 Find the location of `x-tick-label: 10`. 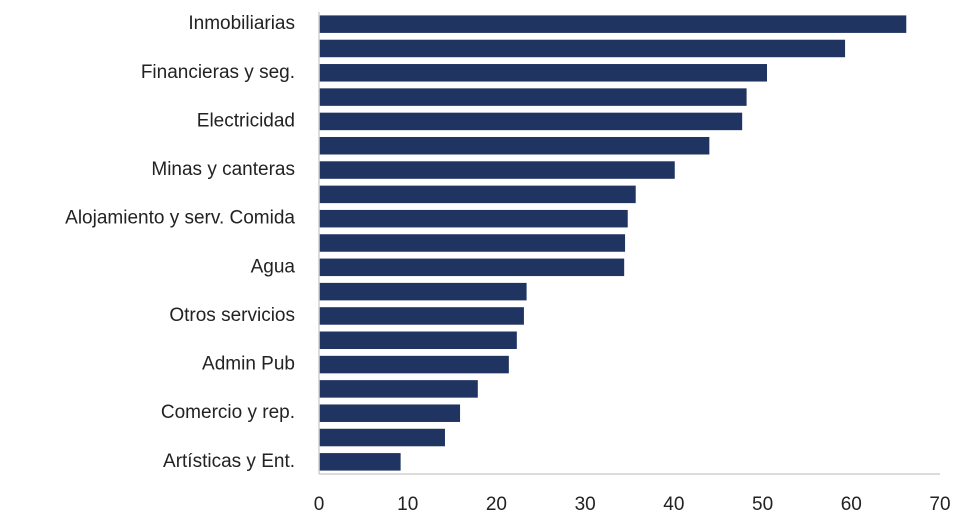

x-tick-label: 10 is located at coordinates (407, 504).